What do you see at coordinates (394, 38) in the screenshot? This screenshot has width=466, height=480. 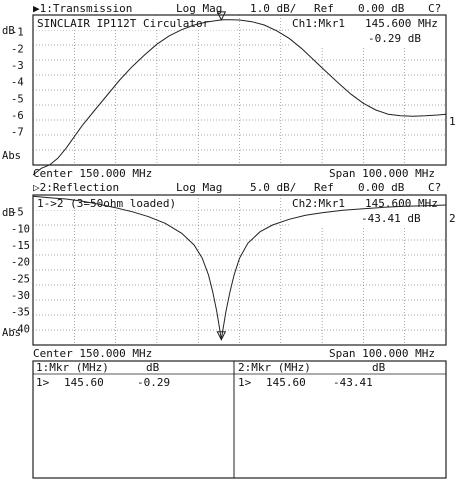 I see `ch1-marker-value: -0.29 dB` at bounding box center [394, 38].